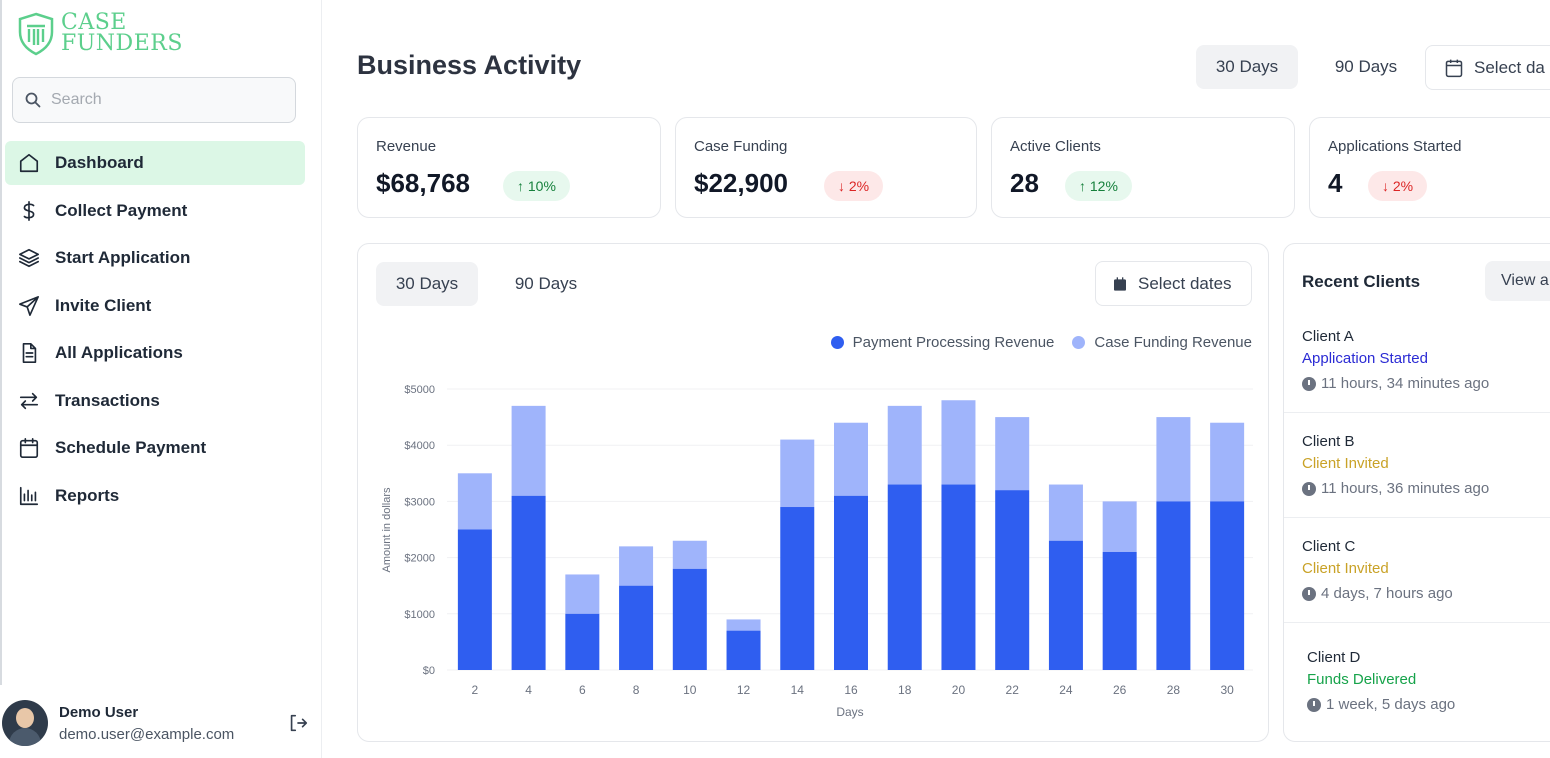  I want to click on sidebar-item-label: All Applications, so click(119, 352).